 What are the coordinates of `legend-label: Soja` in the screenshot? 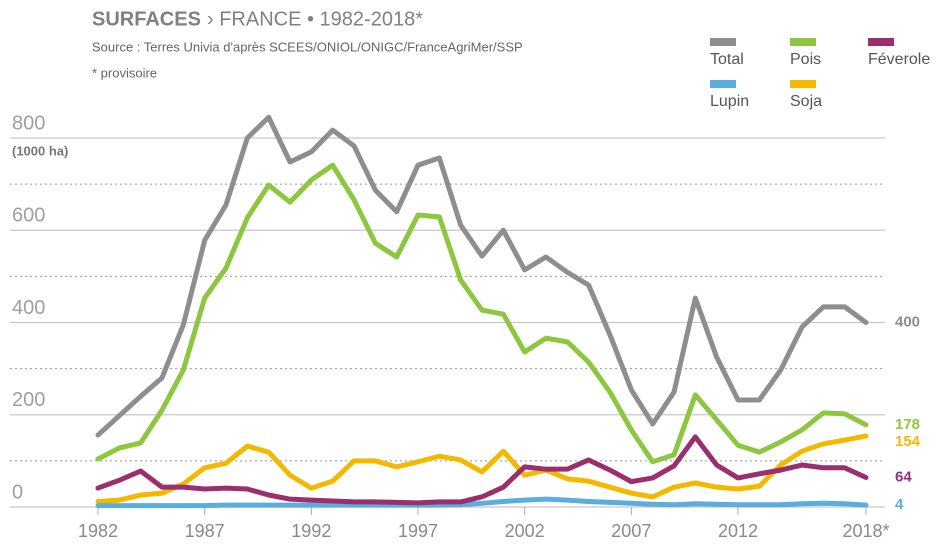 It's located at (806, 101).